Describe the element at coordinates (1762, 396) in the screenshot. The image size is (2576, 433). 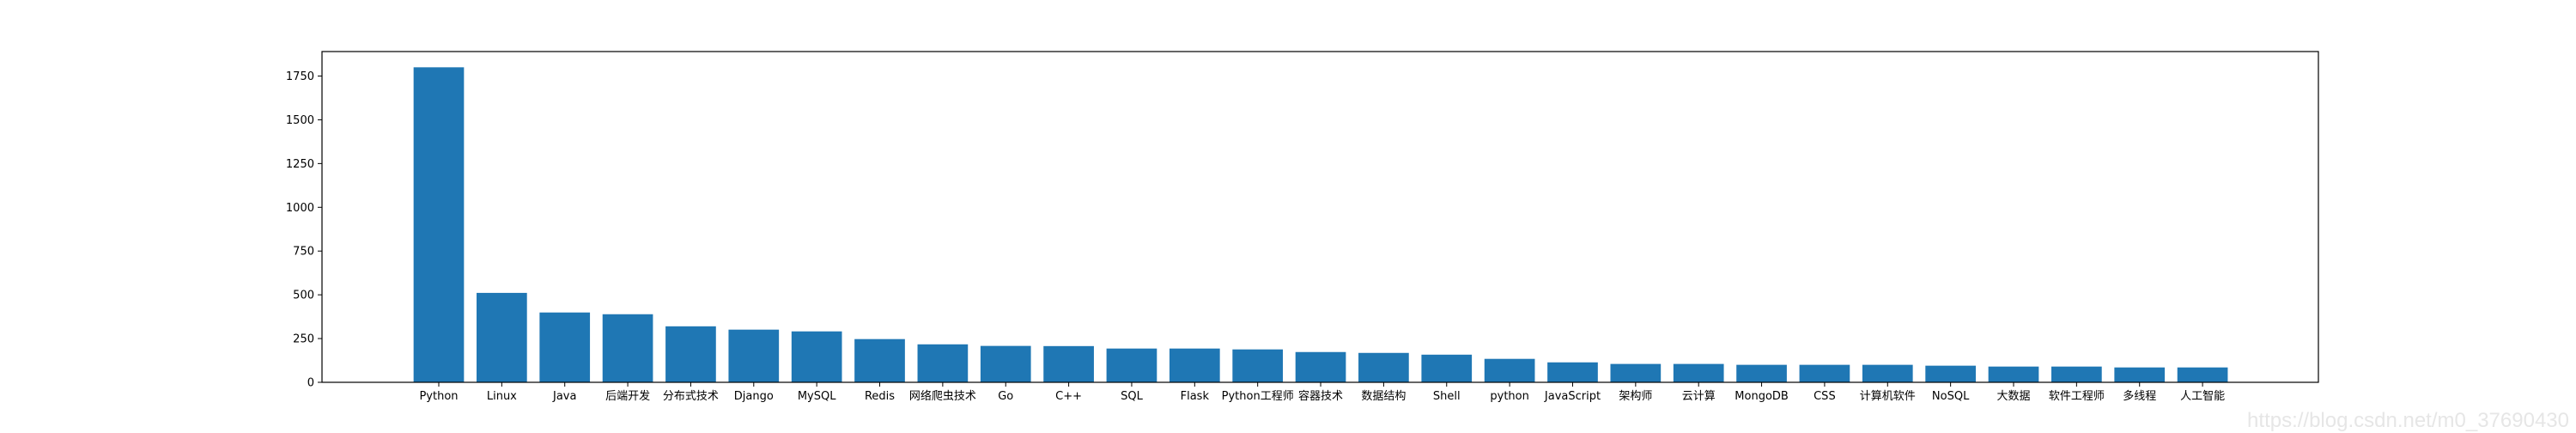
I see `x-tick-label: MongoDB` at that location.